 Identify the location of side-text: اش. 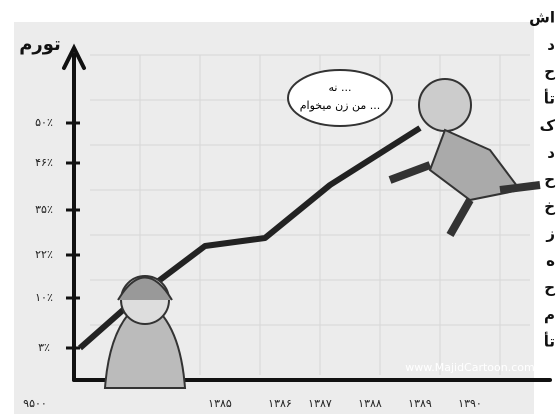
(542, 18).